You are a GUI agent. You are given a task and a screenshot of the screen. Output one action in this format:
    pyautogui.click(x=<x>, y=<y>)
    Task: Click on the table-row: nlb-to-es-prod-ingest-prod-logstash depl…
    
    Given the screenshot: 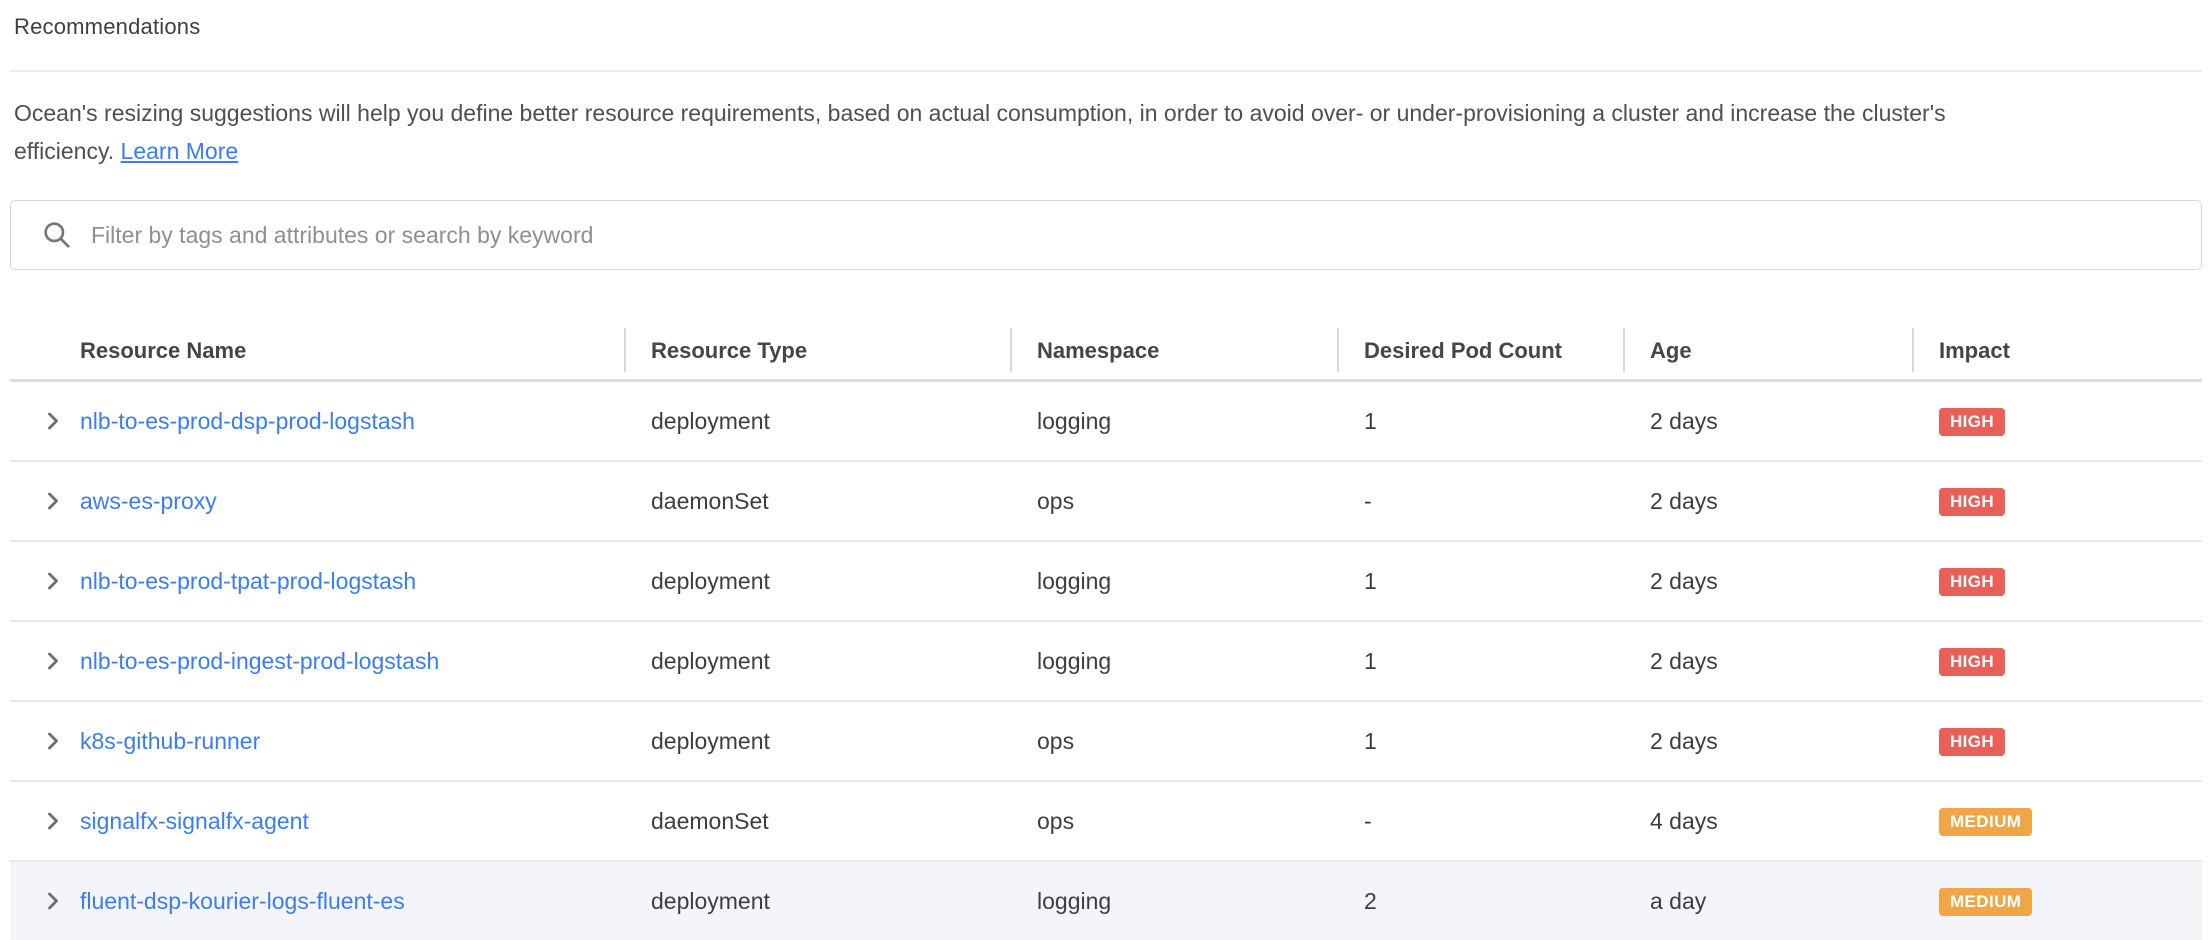 What is the action you would take?
    pyautogui.click(x=1106, y=662)
    